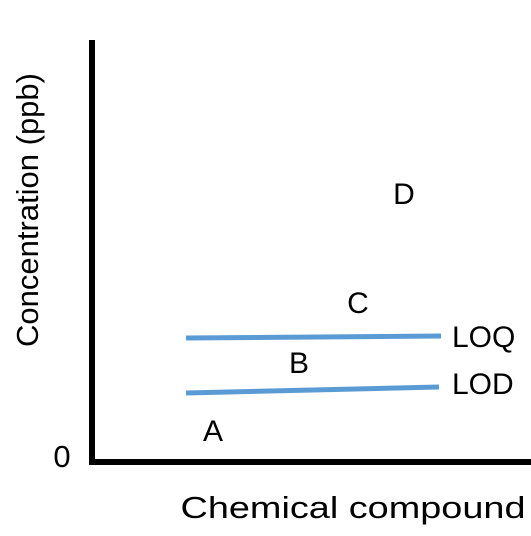 The height and width of the screenshot is (536, 531). I want to click on region-label: D, so click(404, 194).